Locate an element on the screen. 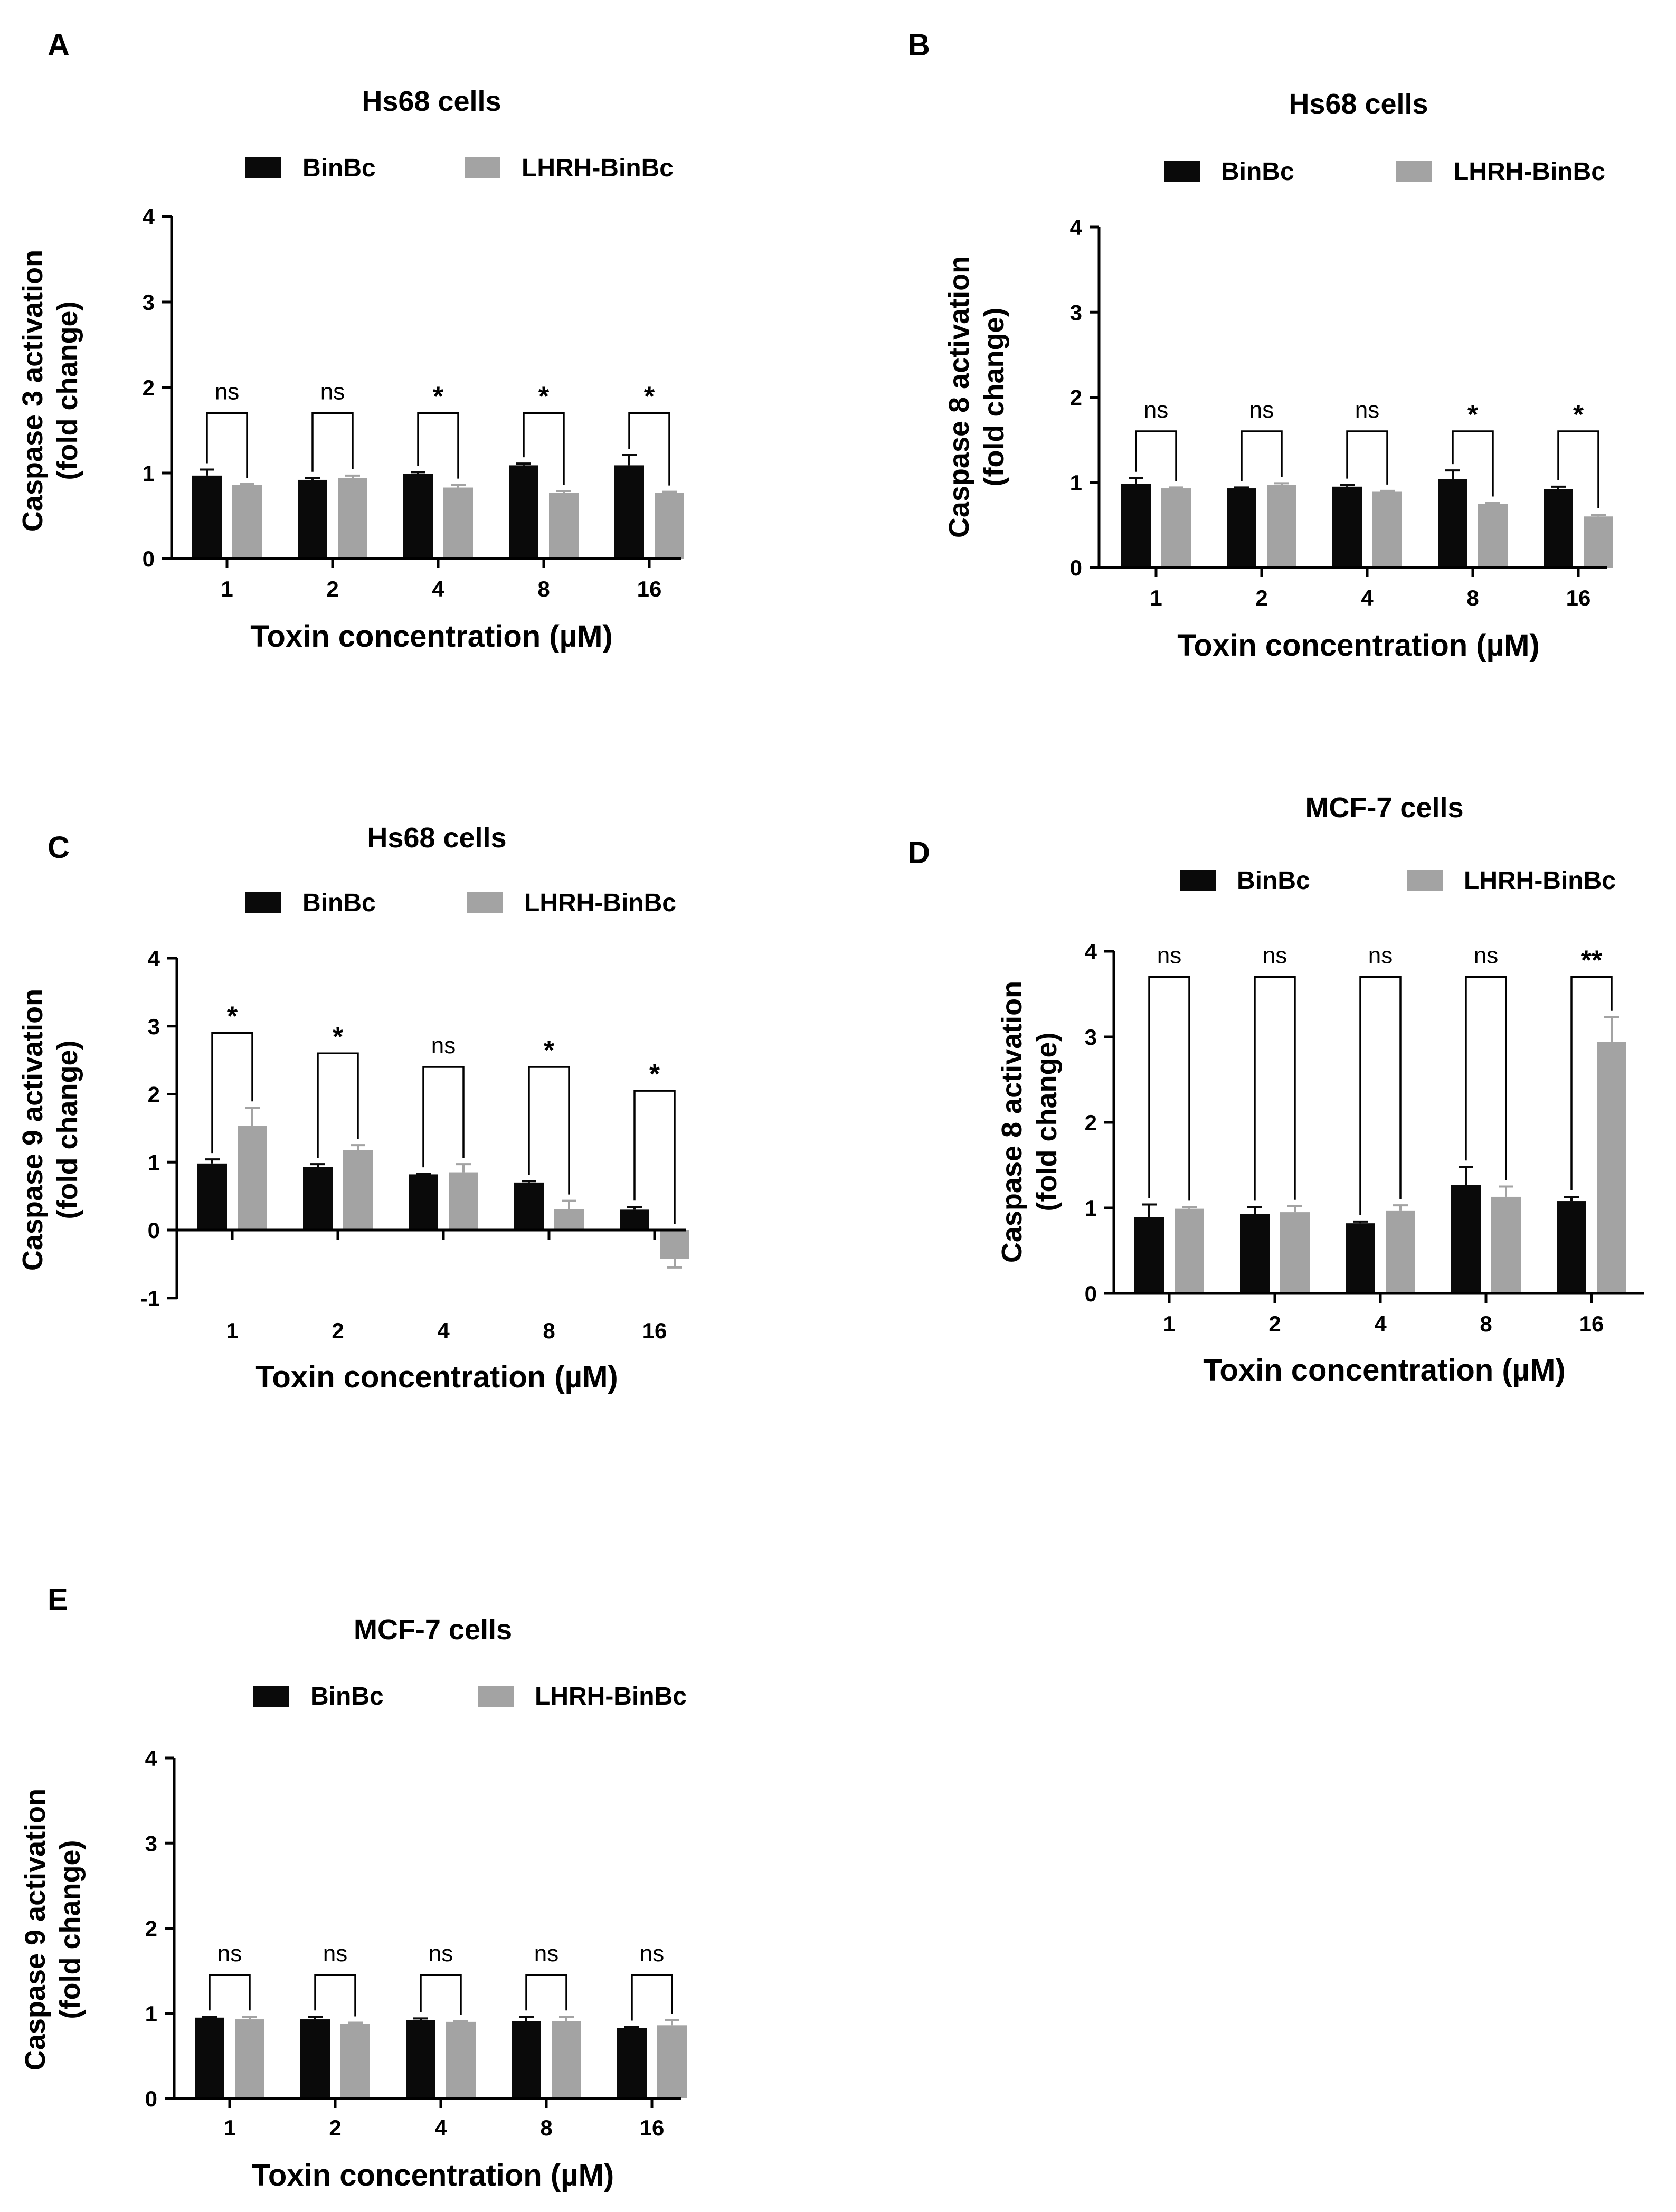 The width and height of the screenshot is (1676, 2212). chart-title: MCF-7 cells is located at coordinates (433, 1630).